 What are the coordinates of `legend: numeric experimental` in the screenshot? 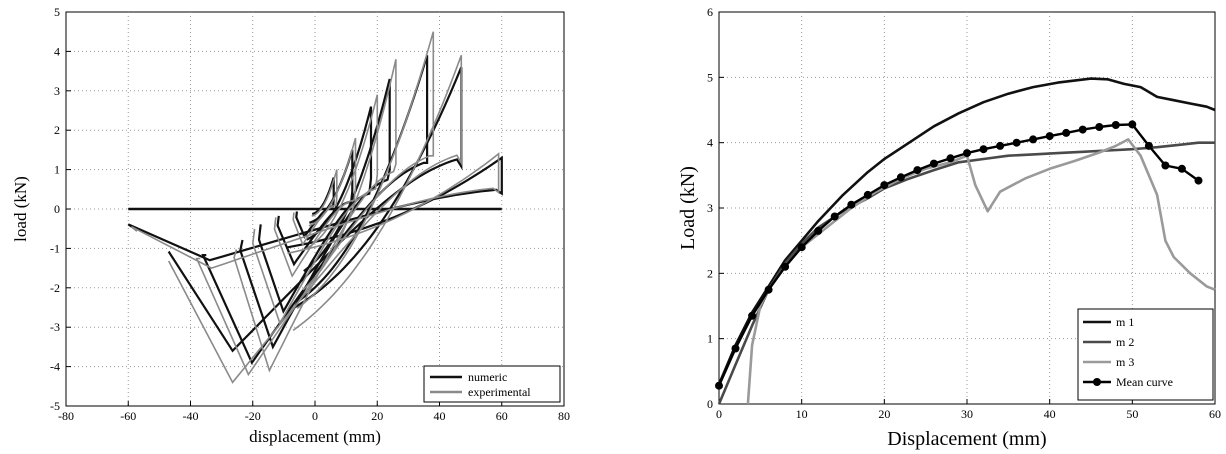 It's located at (492, 384).